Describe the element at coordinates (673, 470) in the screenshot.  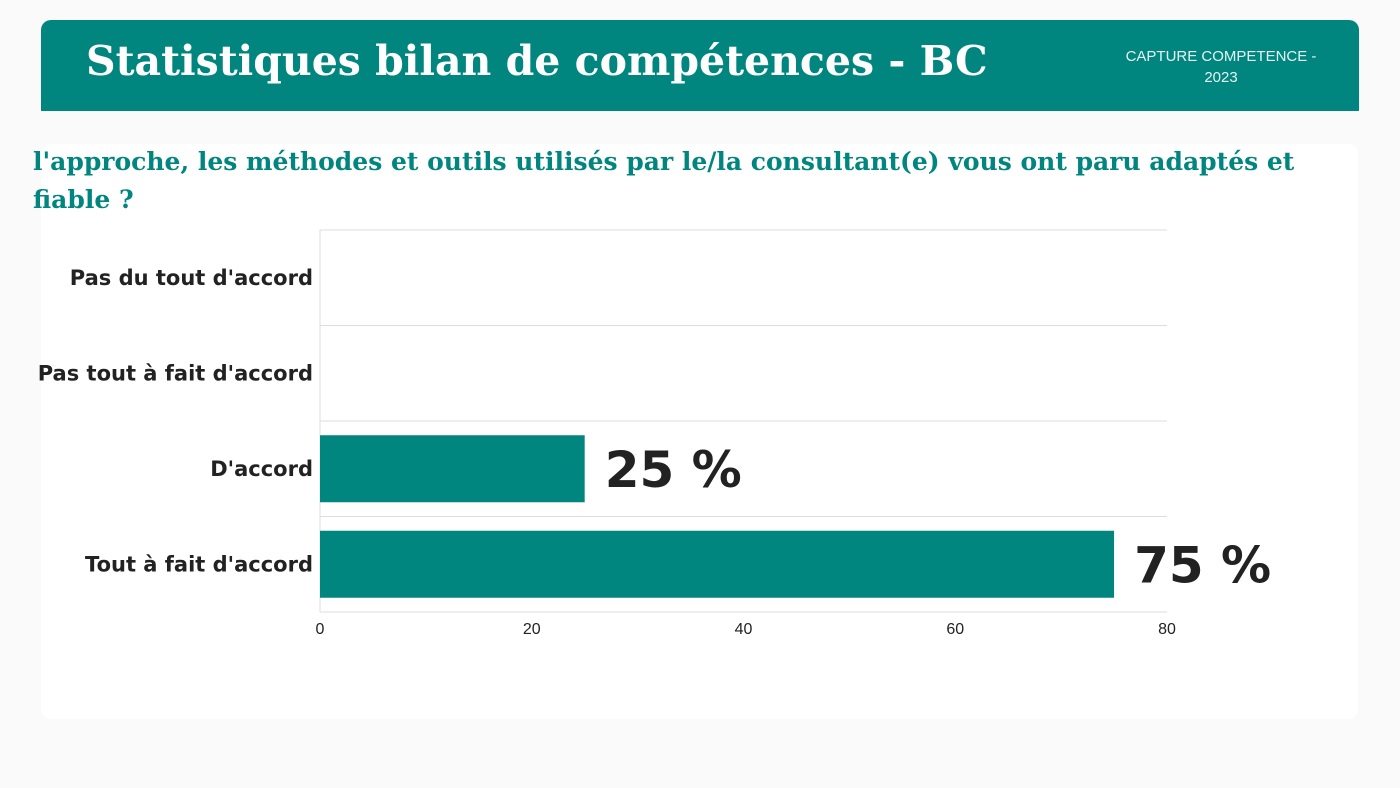
I see `data-label-2: 25 %` at that location.